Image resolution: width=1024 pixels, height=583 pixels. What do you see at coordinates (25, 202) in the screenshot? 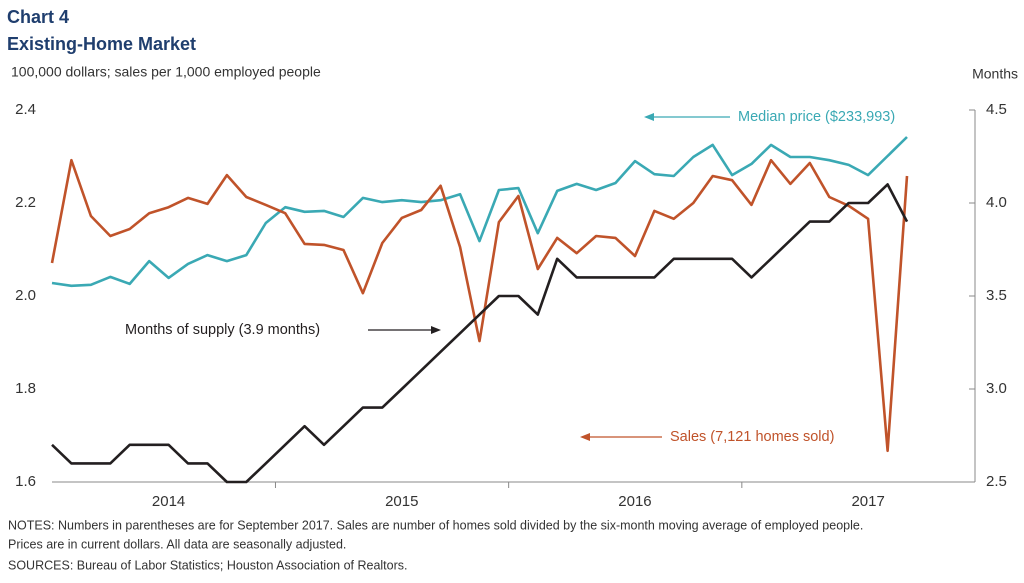
I see `y-tick-label: 2.2` at bounding box center [25, 202].